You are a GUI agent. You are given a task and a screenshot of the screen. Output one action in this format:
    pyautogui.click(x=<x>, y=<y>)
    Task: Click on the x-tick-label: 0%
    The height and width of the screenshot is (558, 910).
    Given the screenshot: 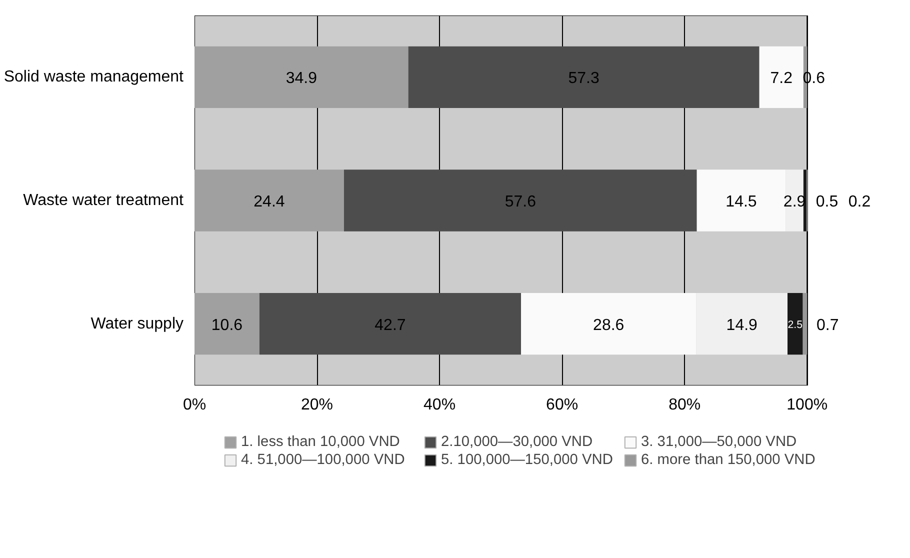 What is the action you would take?
    pyautogui.click(x=194, y=405)
    